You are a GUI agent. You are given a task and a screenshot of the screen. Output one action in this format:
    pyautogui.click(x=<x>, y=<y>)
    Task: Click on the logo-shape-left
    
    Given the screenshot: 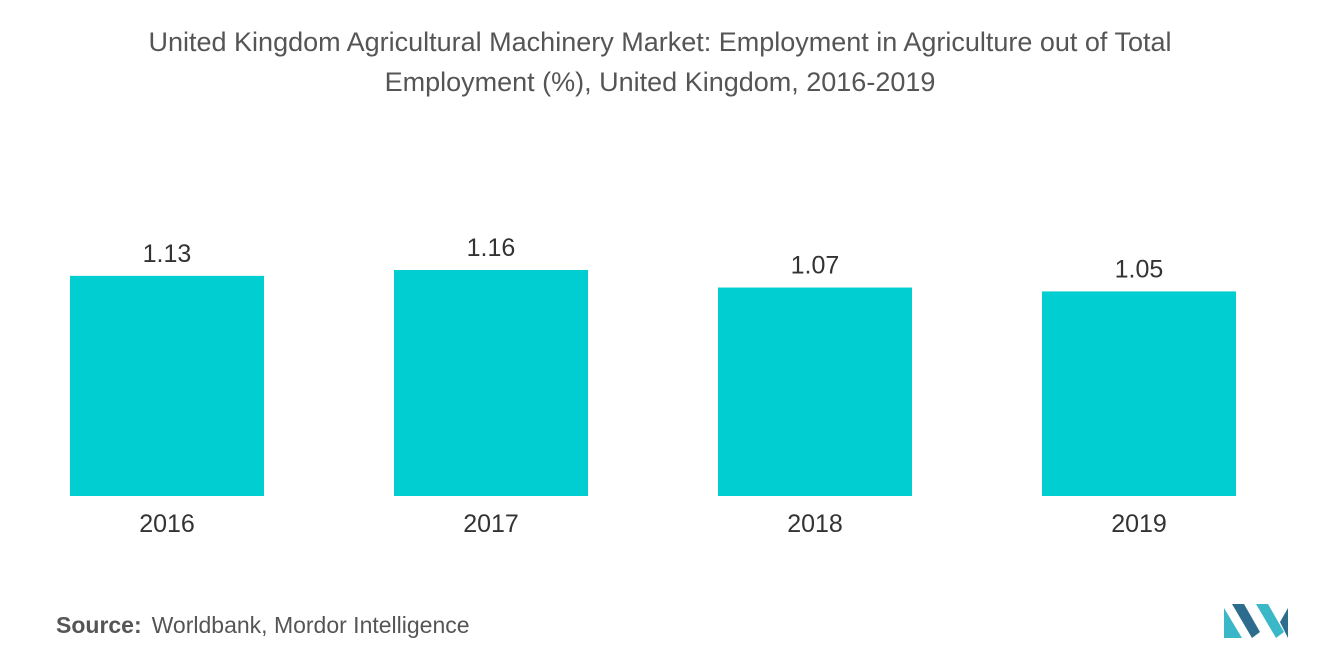 What is the action you would take?
    pyautogui.click(x=1233, y=623)
    